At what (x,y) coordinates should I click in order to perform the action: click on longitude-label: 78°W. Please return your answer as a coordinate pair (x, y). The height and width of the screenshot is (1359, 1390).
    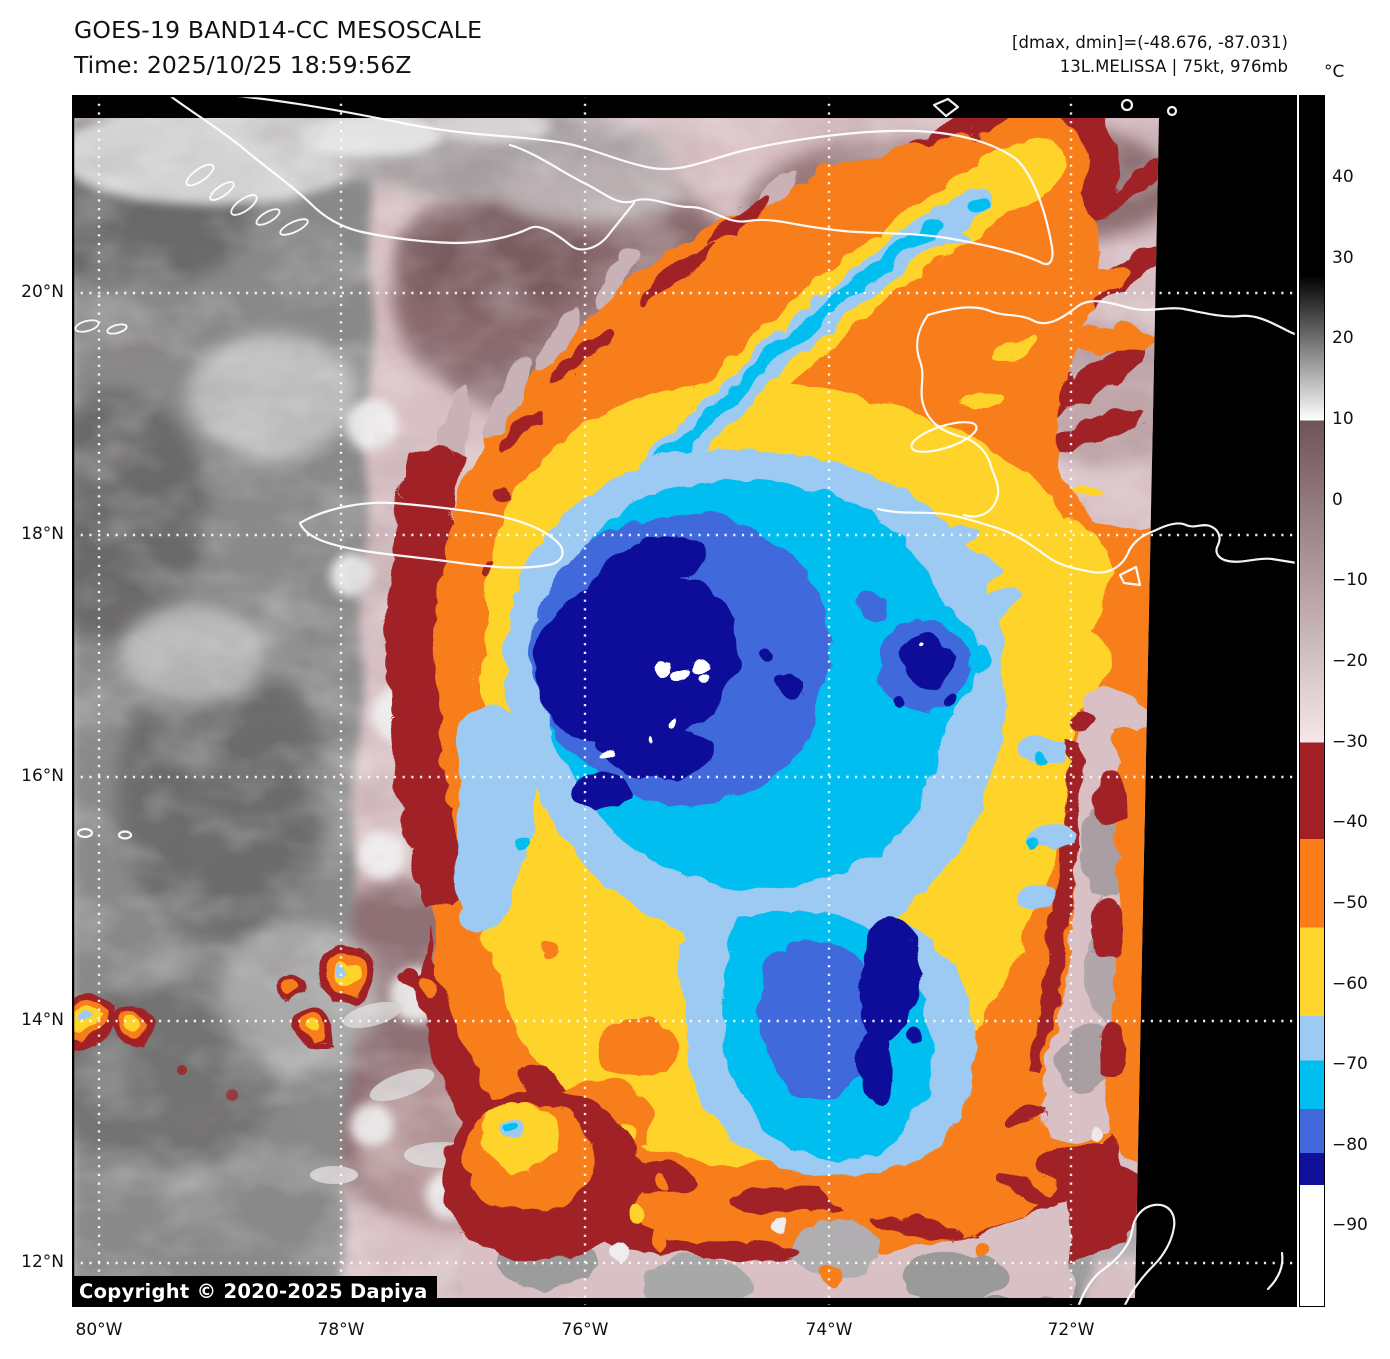
    Looking at the image, I should click on (341, 1330).